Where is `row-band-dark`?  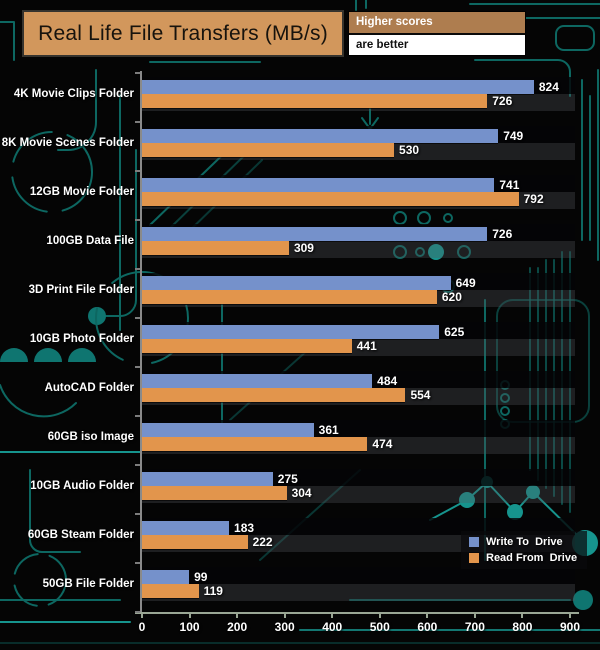
row-band-dark is located at coordinates (358, 575).